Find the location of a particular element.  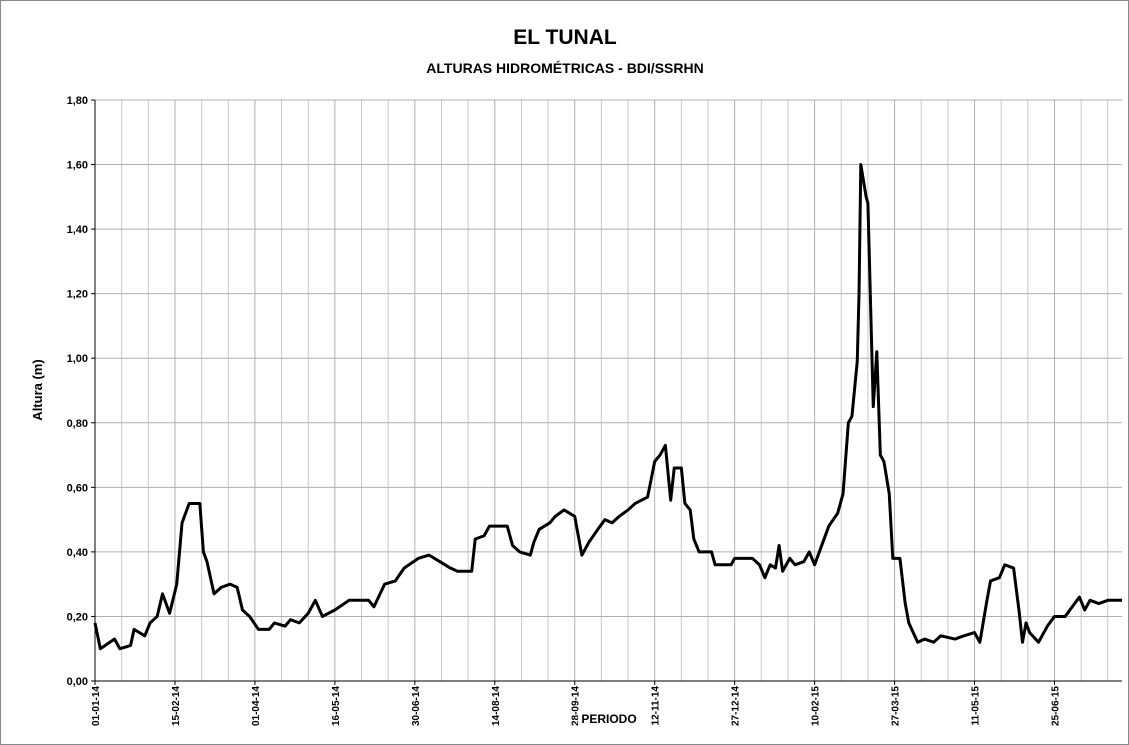

x-tick-label: 12-11-14 is located at coordinates (656, 706).